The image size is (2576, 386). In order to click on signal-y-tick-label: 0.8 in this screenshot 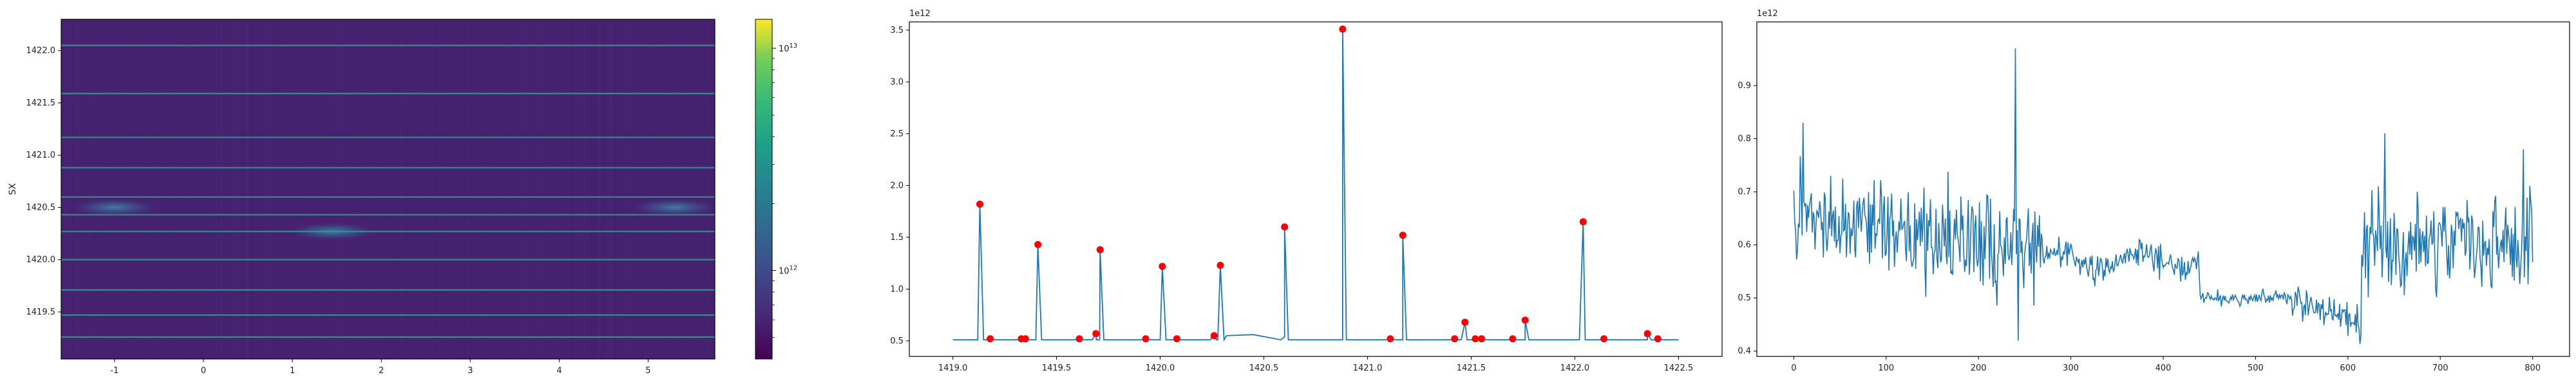, I will do `click(1744, 139)`.